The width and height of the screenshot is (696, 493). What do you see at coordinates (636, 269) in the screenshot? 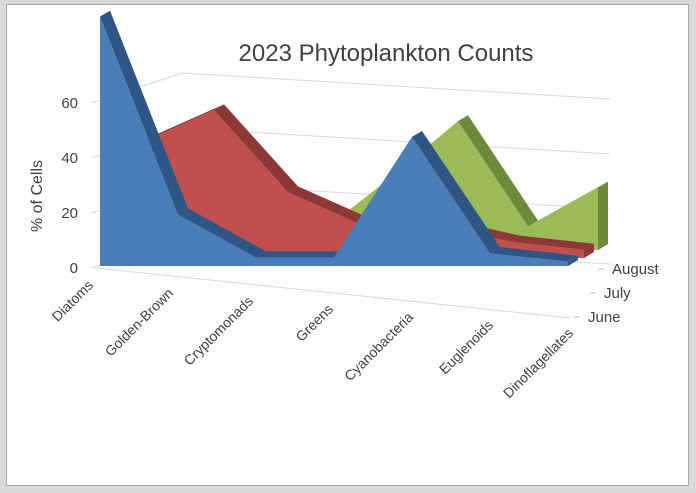
I see `legend-label-august: August` at bounding box center [636, 269].